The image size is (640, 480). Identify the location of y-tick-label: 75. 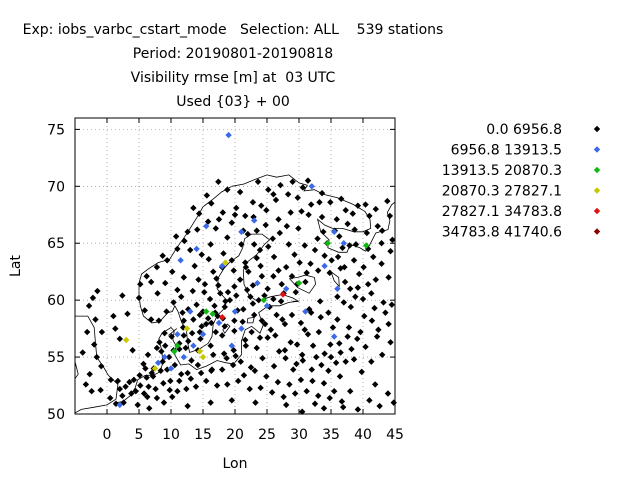
(56, 130).